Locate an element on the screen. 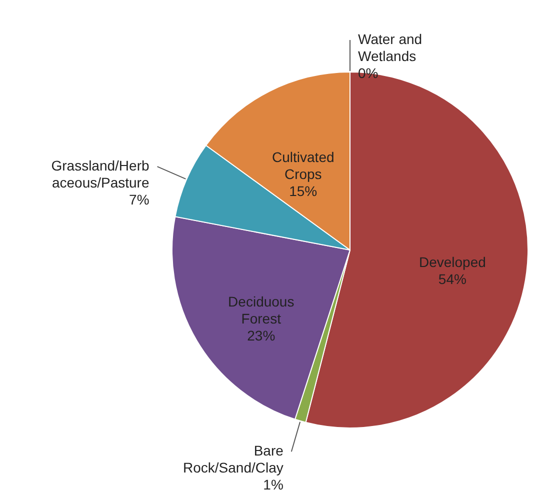 The image size is (550, 496). slice-label: Cultivated Crops is located at coordinates (303, 165).